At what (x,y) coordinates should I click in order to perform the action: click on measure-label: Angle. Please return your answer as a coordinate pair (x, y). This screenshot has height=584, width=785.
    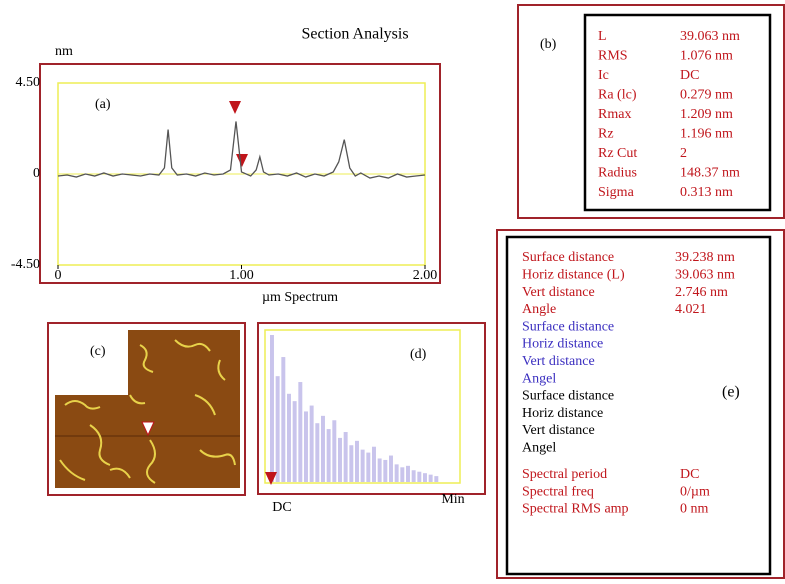
    Looking at the image, I should click on (539, 309).